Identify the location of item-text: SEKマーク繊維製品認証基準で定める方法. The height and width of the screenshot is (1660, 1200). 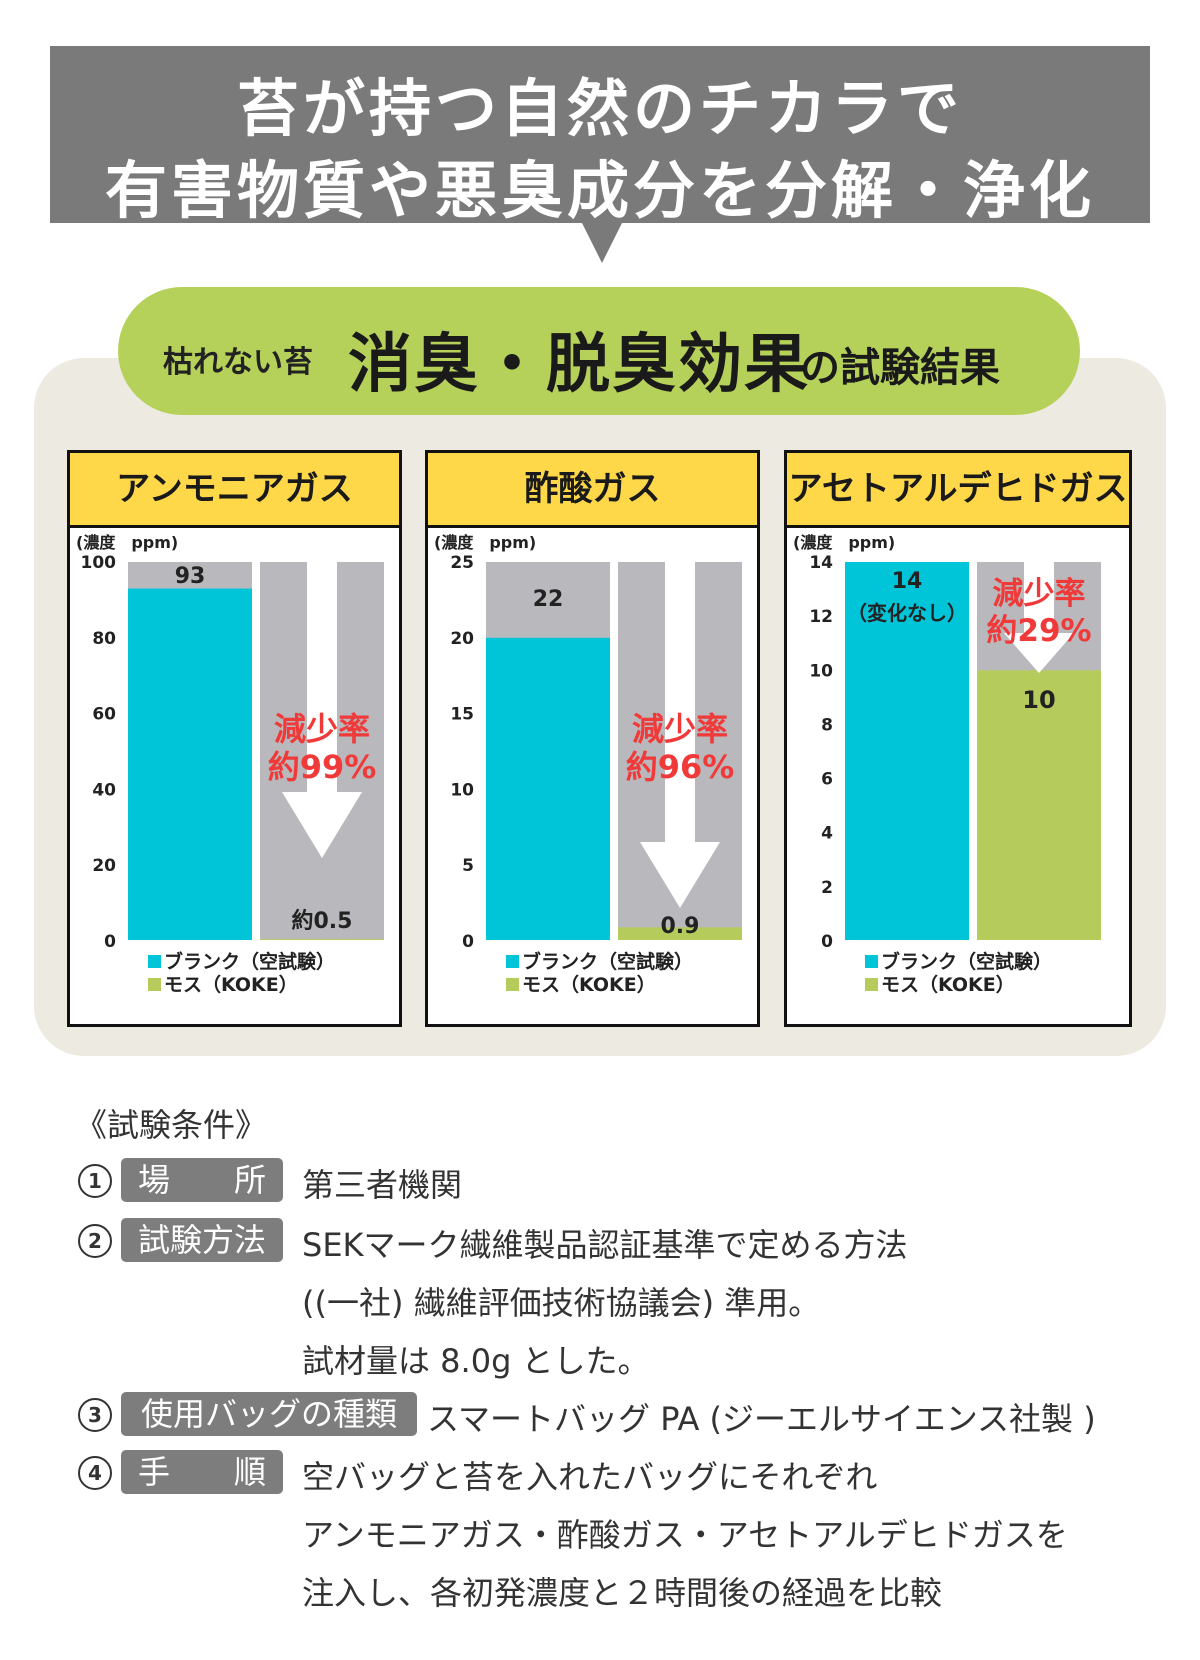
(605, 1245).